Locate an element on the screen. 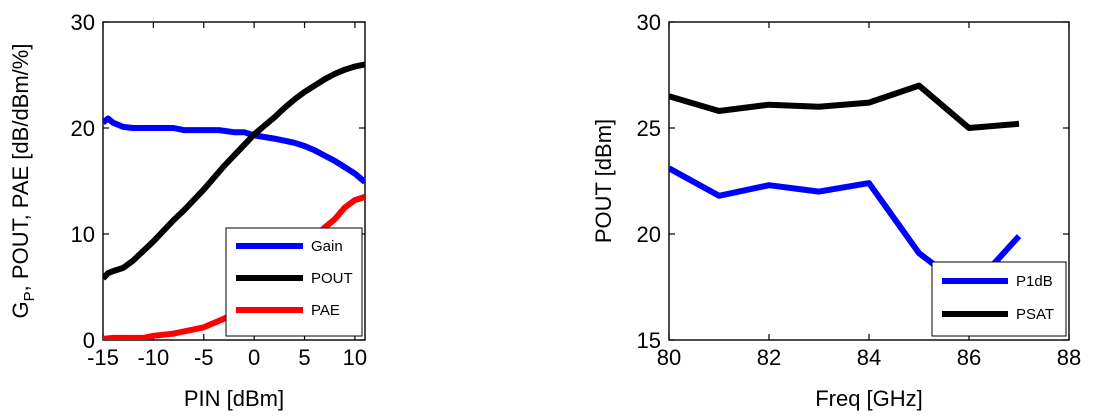  left-y-label-subscript: P is located at coordinates (29, 296).